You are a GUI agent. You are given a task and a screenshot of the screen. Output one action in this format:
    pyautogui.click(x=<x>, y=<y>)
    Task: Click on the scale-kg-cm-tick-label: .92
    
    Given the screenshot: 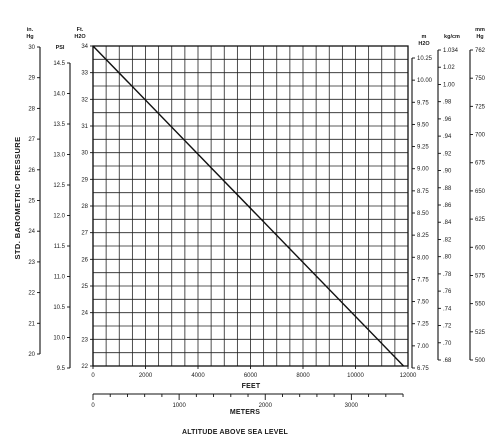 What is the action you would take?
    pyautogui.click(x=447, y=154)
    